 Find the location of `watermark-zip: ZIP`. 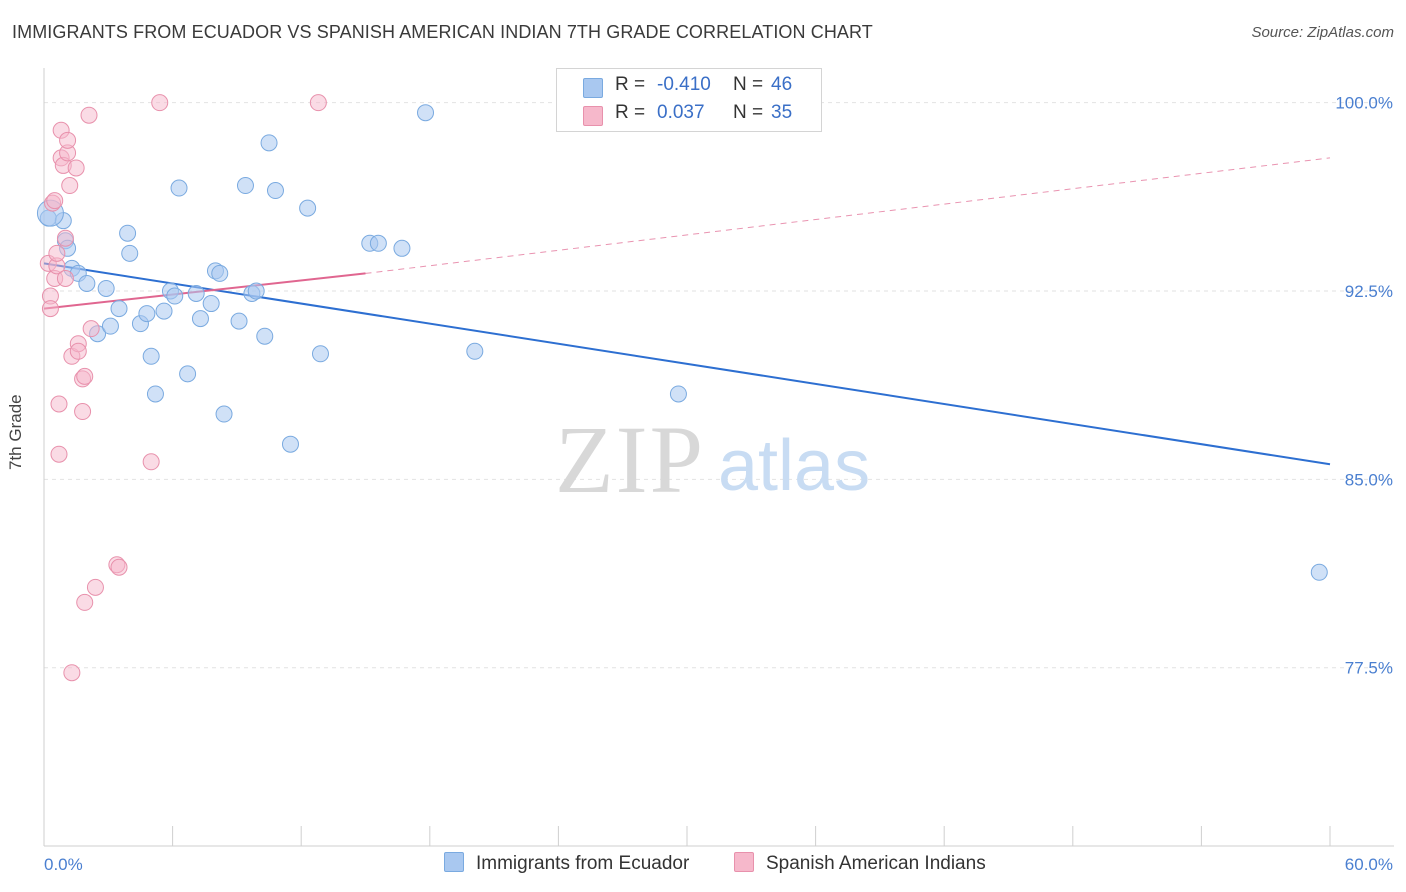

watermark-zip: ZIP is located at coordinates (630, 459).